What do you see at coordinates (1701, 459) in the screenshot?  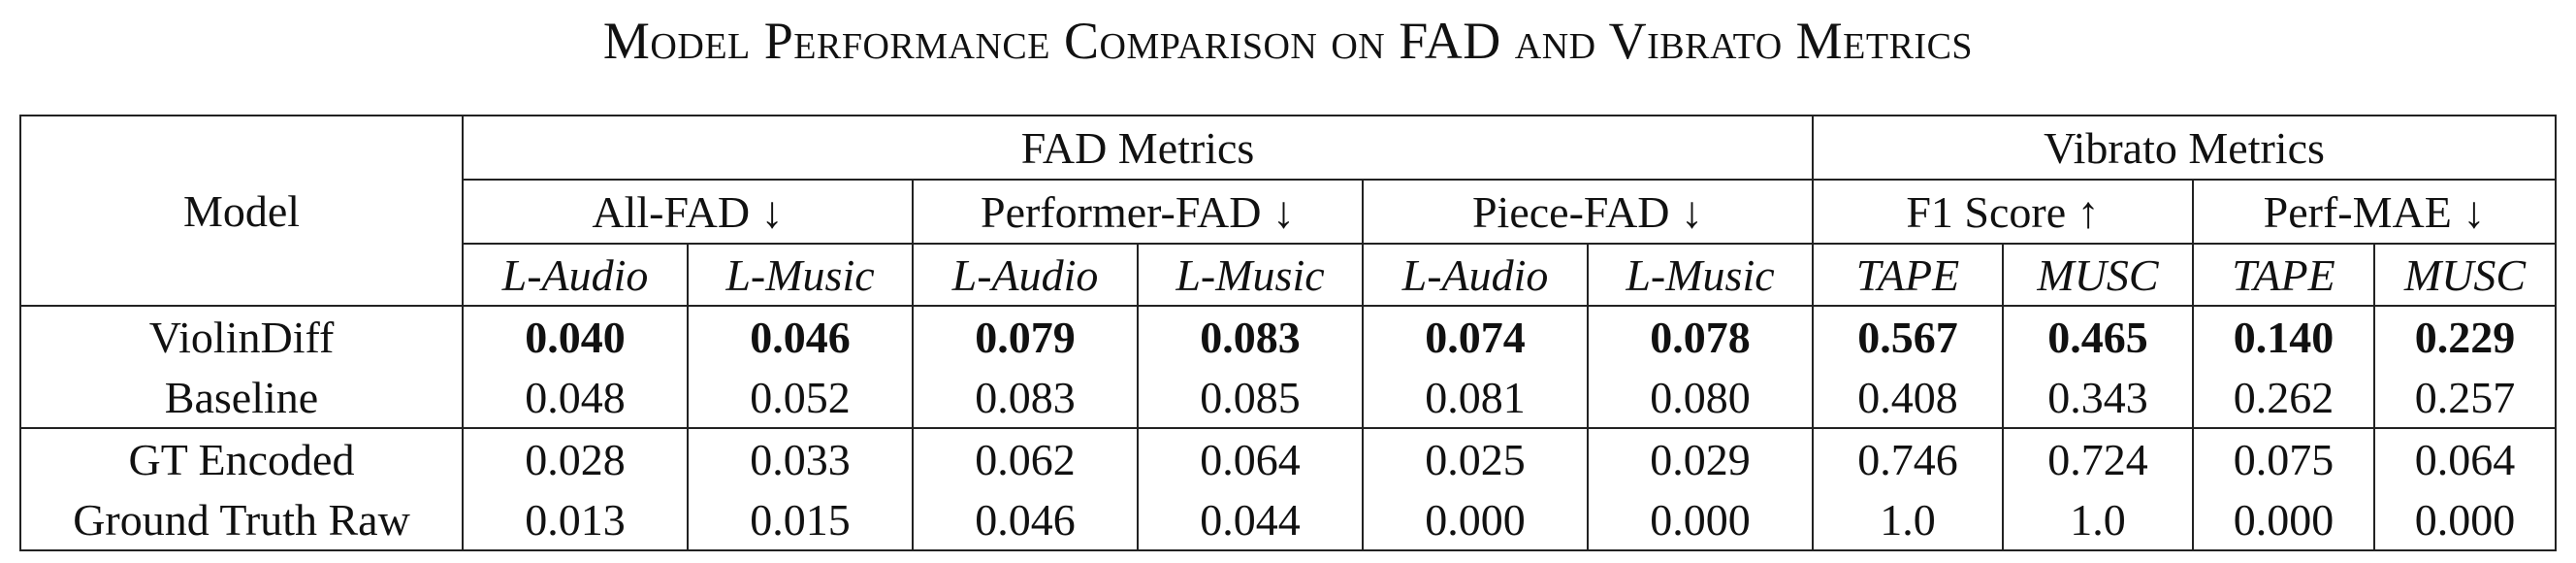 I see `value-cell: 0.029` at bounding box center [1701, 459].